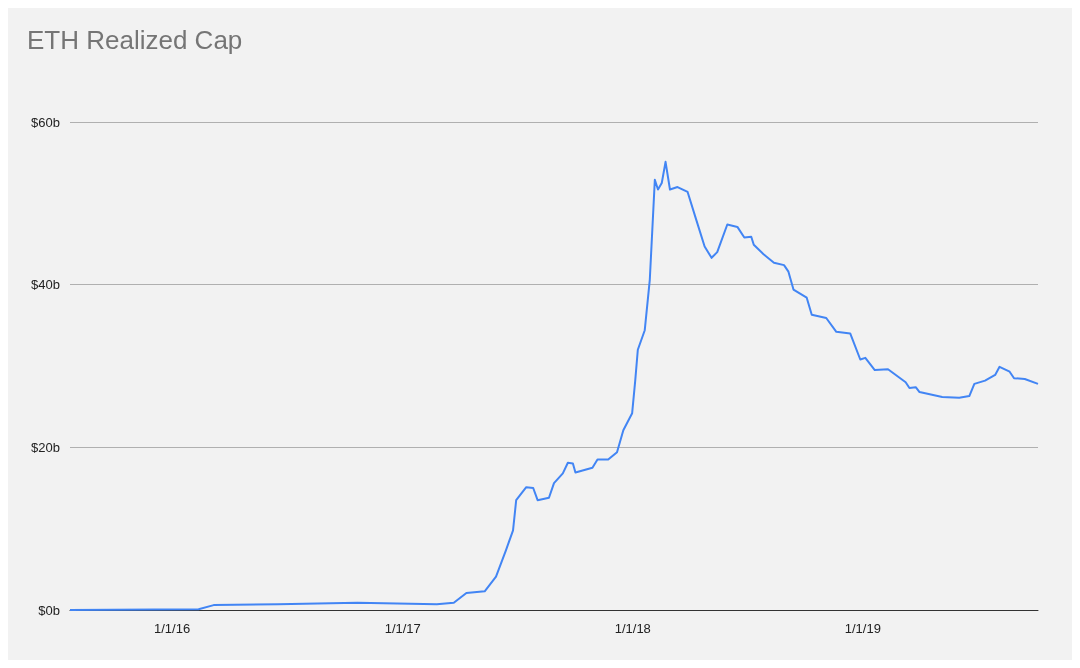 This screenshot has width=1080, height=668. I want to click on y-tick-label: $40b, so click(45, 285).